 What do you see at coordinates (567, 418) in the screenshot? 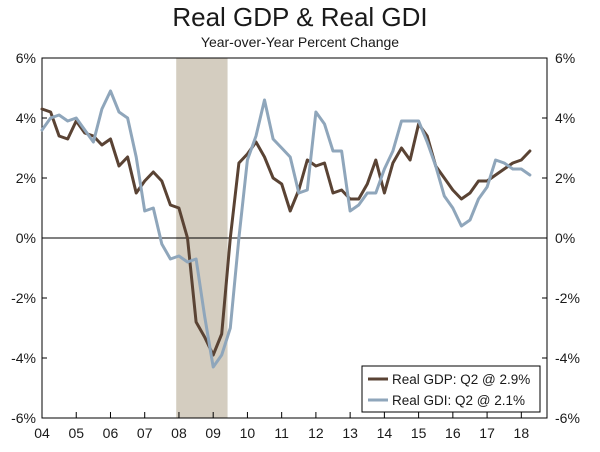
I see `y-tick-label-right: -6%` at bounding box center [567, 418].